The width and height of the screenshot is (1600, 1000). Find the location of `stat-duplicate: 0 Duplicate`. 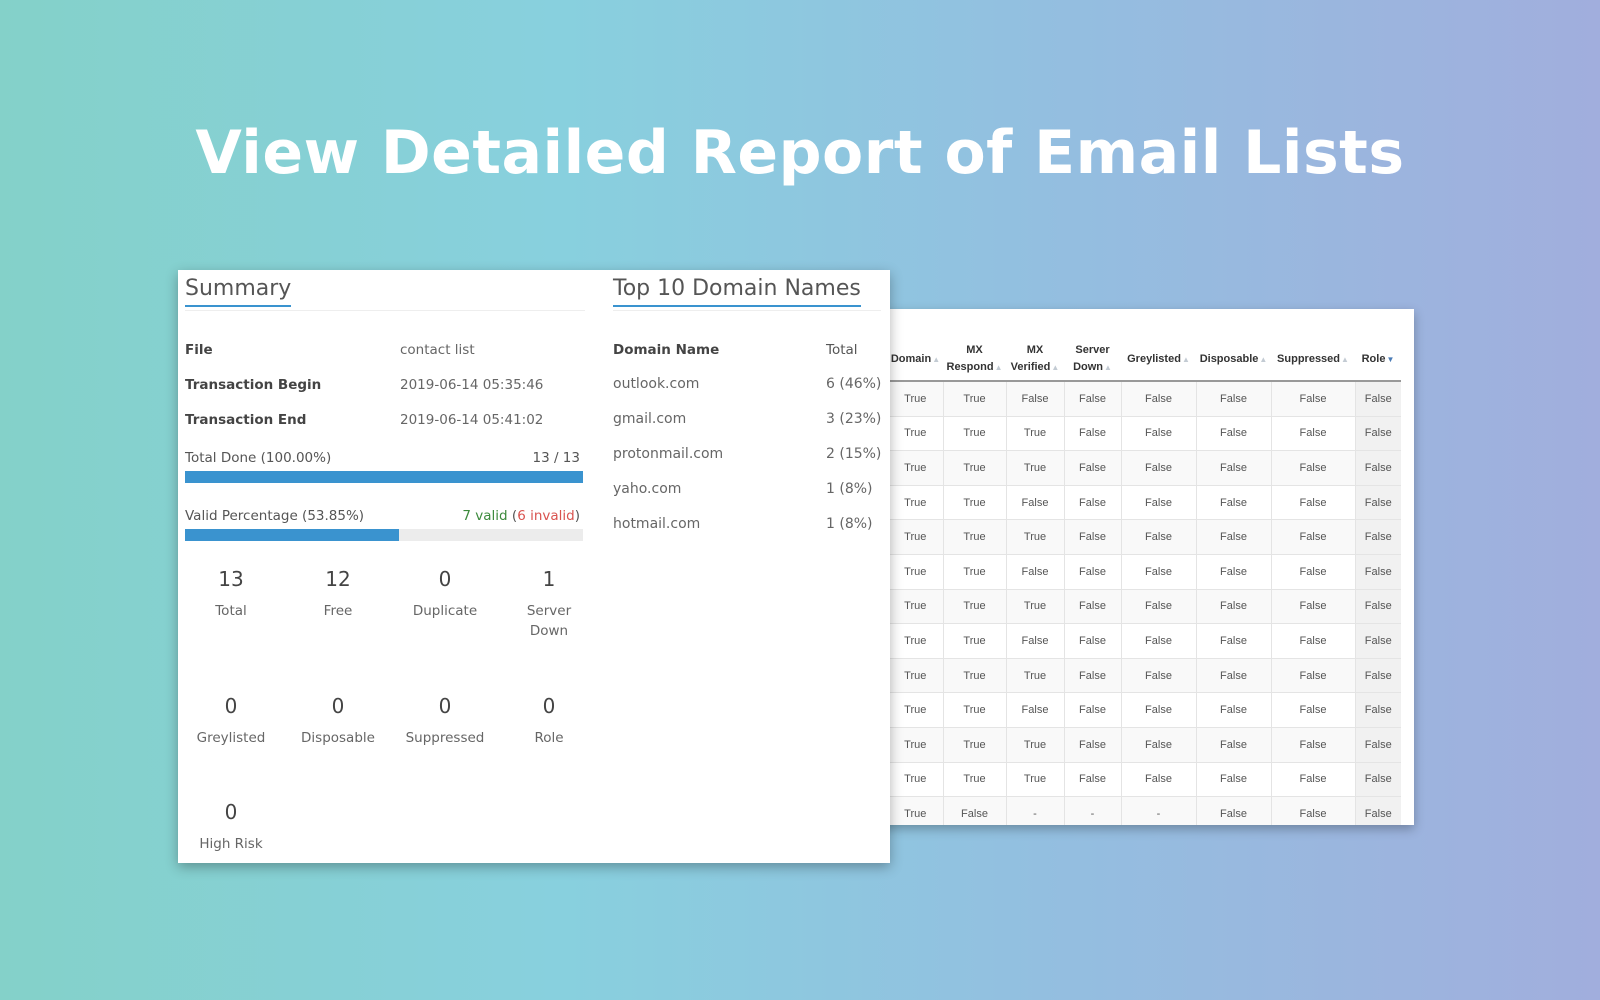

stat-duplicate: 0 Duplicate is located at coordinates (445, 594).